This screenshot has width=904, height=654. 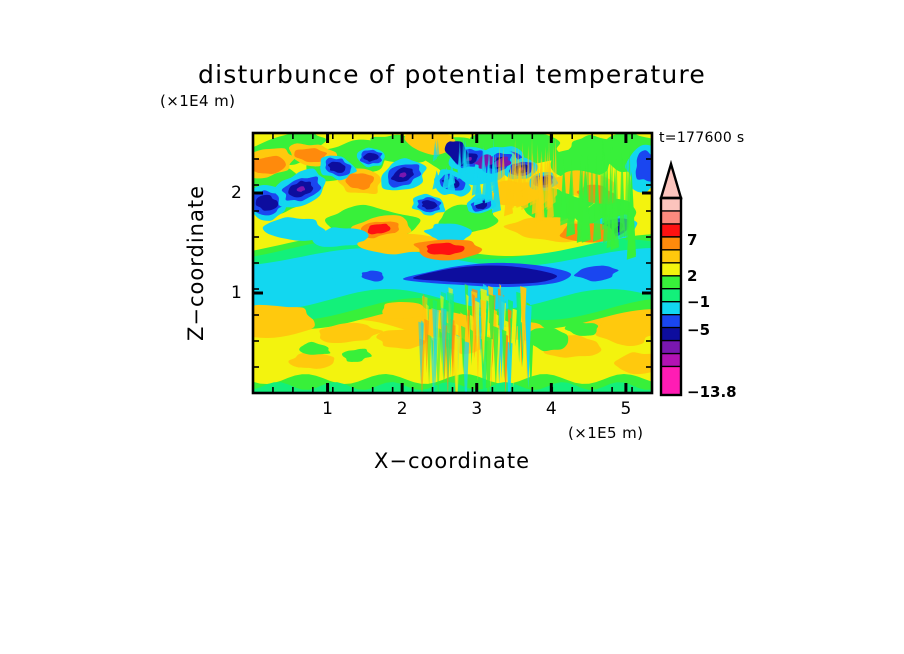 I want to click on timestamp-annotation: t=177600 s, so click(x=702, y=138).